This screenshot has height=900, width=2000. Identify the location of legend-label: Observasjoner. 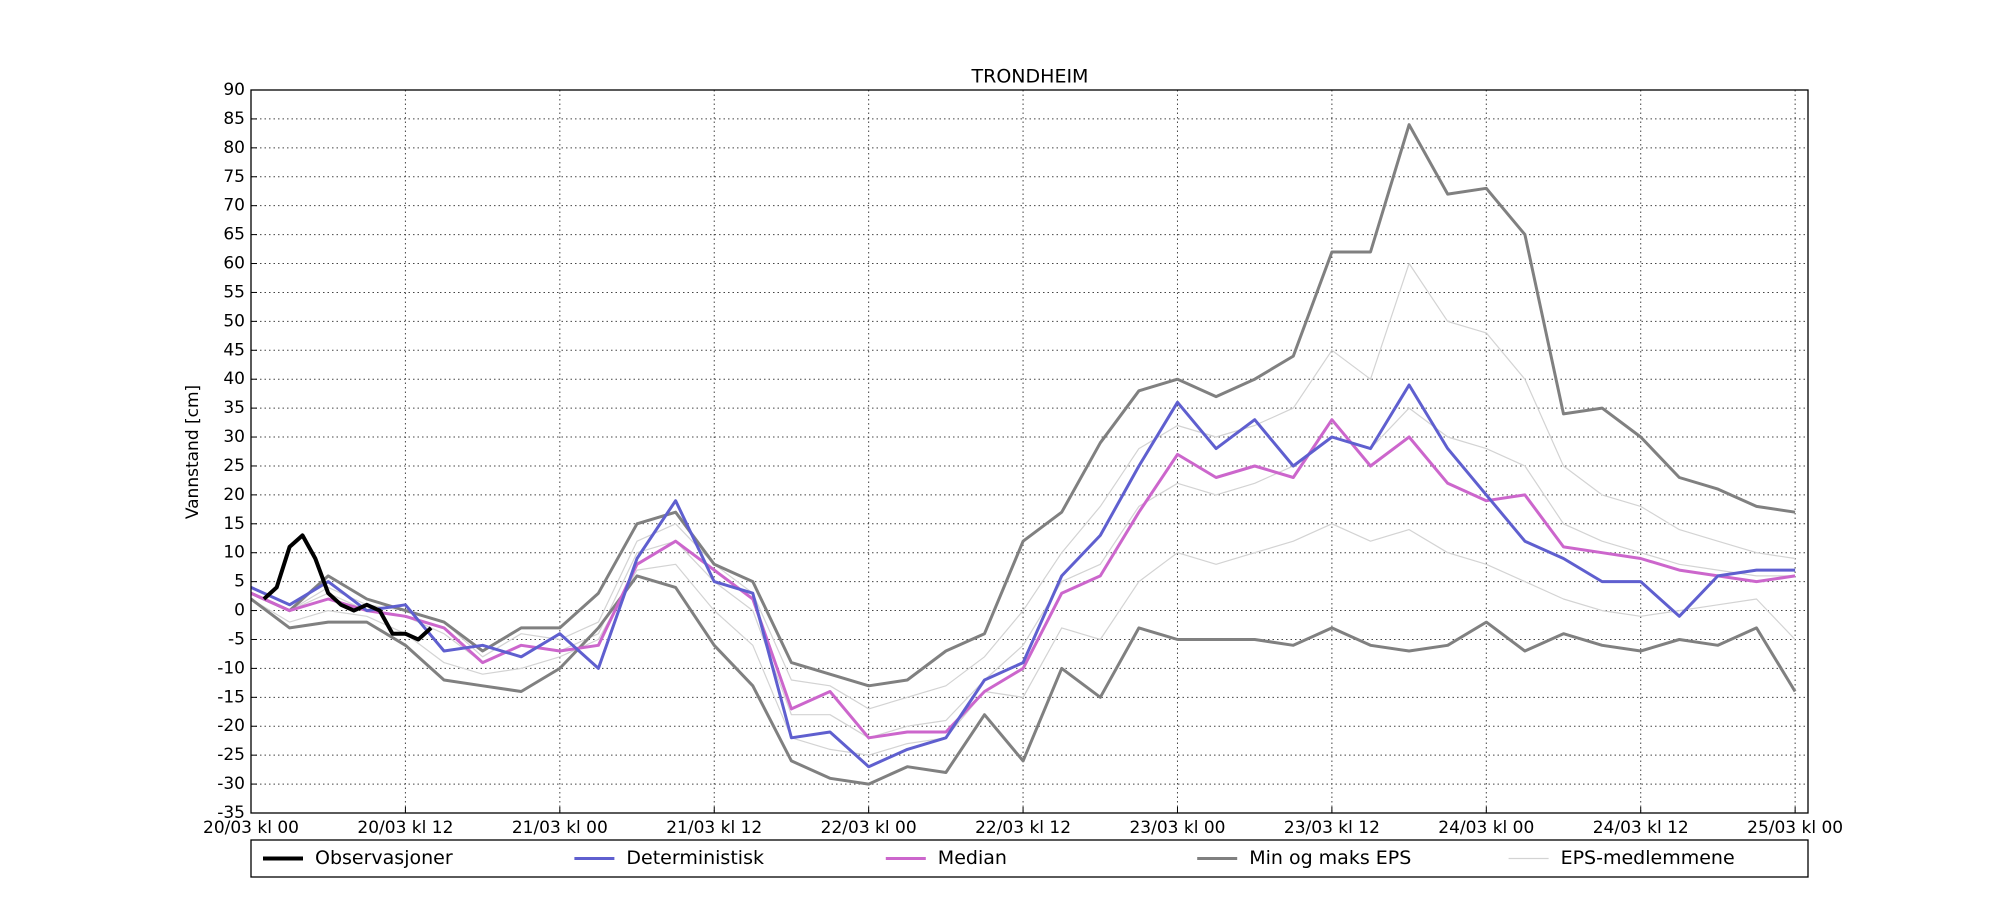
(384, 858).